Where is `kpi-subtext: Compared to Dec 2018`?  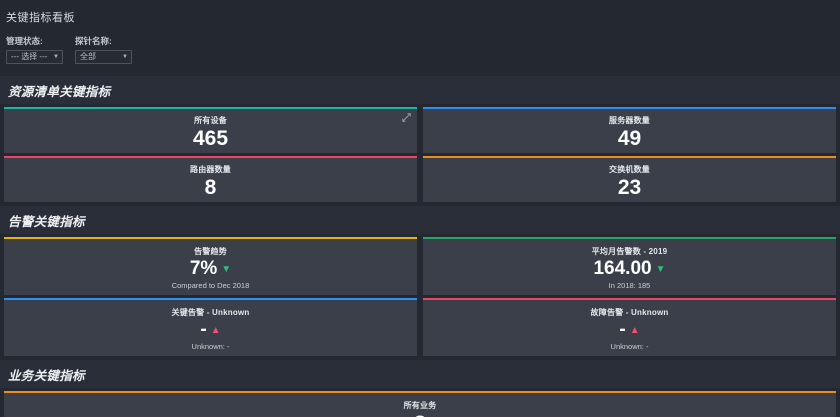
kpi-subtext: Compared to Dec 2018 is located at coordinates (210, 285).